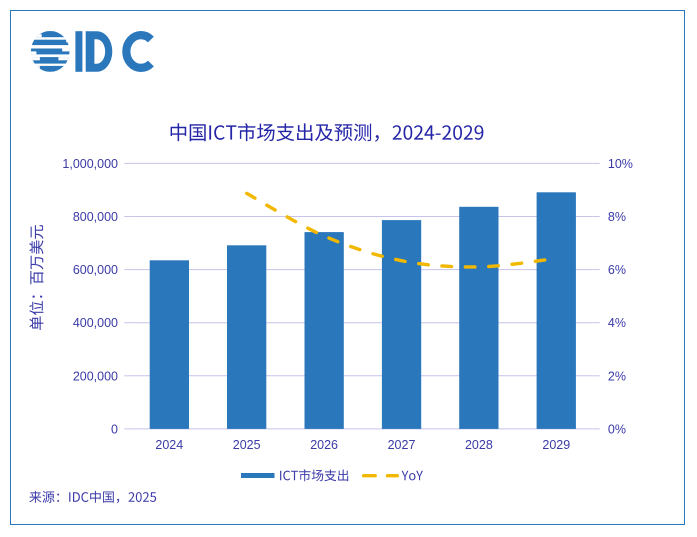  Describe the element at coordinates (617, 376) in the screenshot. I see `svg-text: 2%` at that location.